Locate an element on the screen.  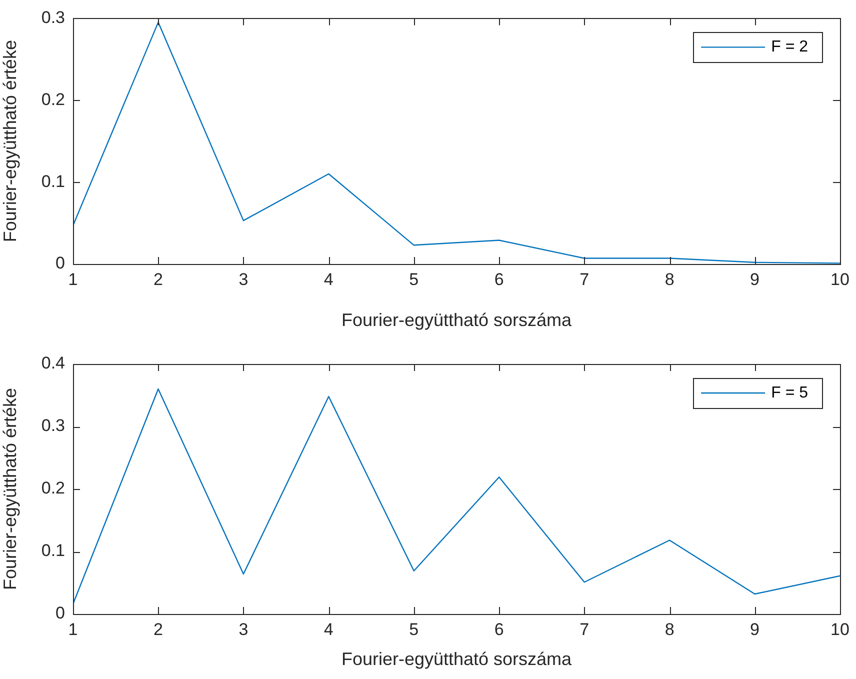
y-tick-label: 0.4 is located at coordinates (53, 363).